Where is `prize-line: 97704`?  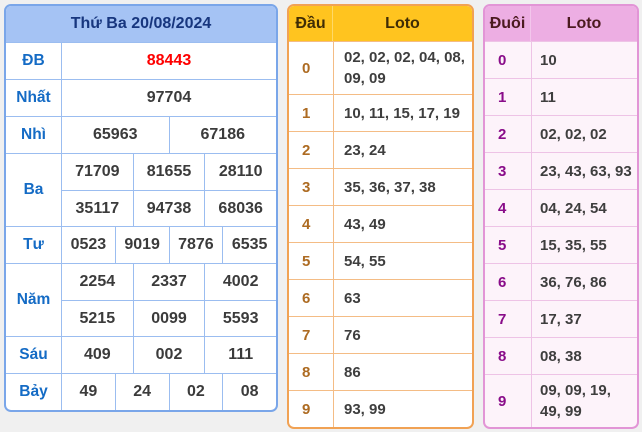
prize-line: 97704 is located at coordinates (169, 98).